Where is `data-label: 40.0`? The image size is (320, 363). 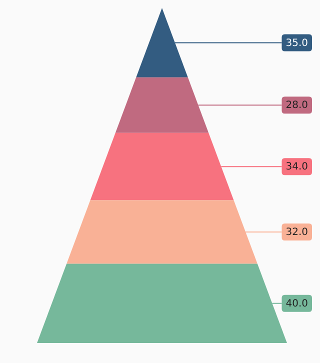 data-label: 40.0 is located at coordinates (297, 304).